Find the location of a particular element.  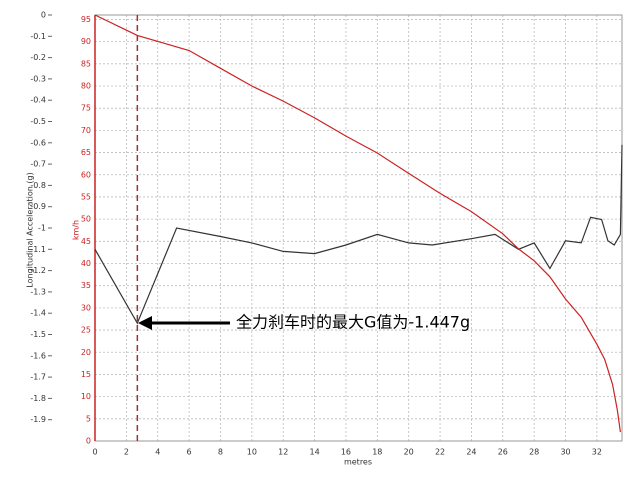

y2-tick-label: 25 is located at coordinates (86, 330).